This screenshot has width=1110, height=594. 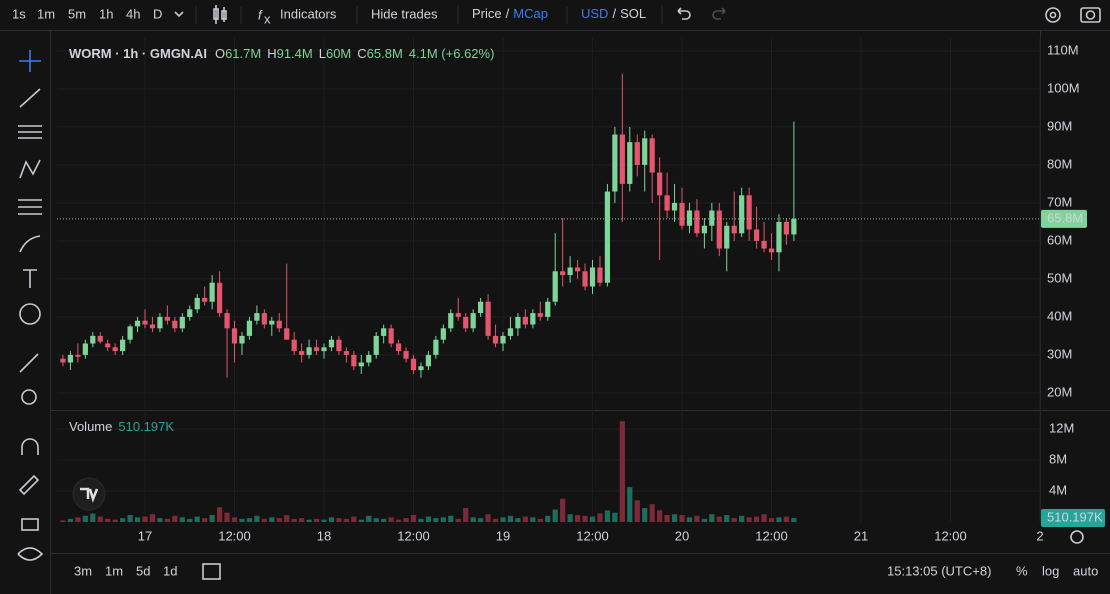 I want to click on date-range-icon, so click(x=211, y=571).